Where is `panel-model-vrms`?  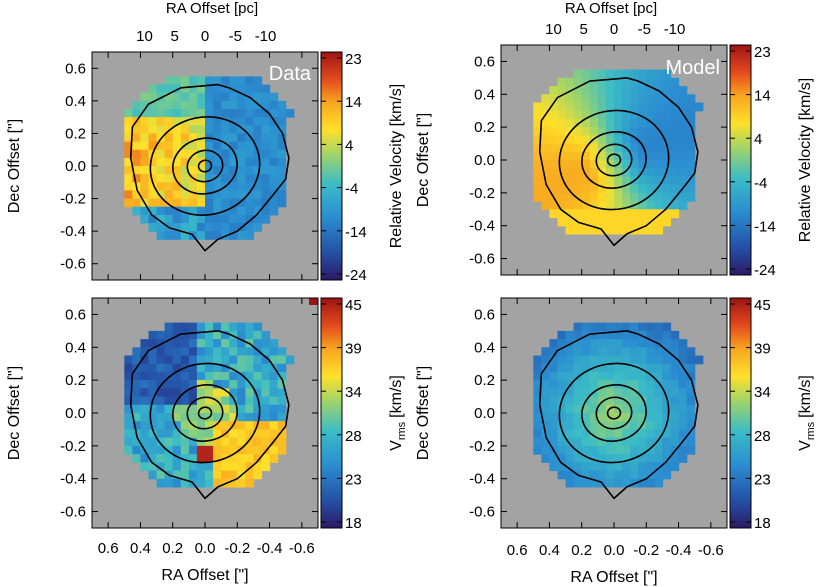 panel-model-vrms is located at coordinates (614, 413).